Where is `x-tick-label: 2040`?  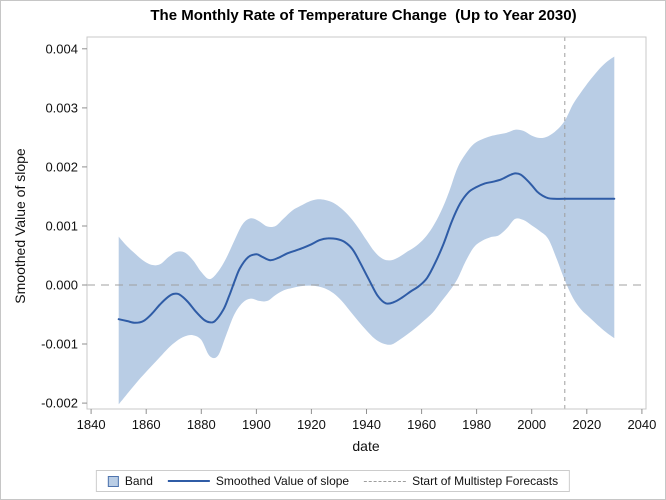 x-tick-label: 2040 is located at coordinates (641, 424).